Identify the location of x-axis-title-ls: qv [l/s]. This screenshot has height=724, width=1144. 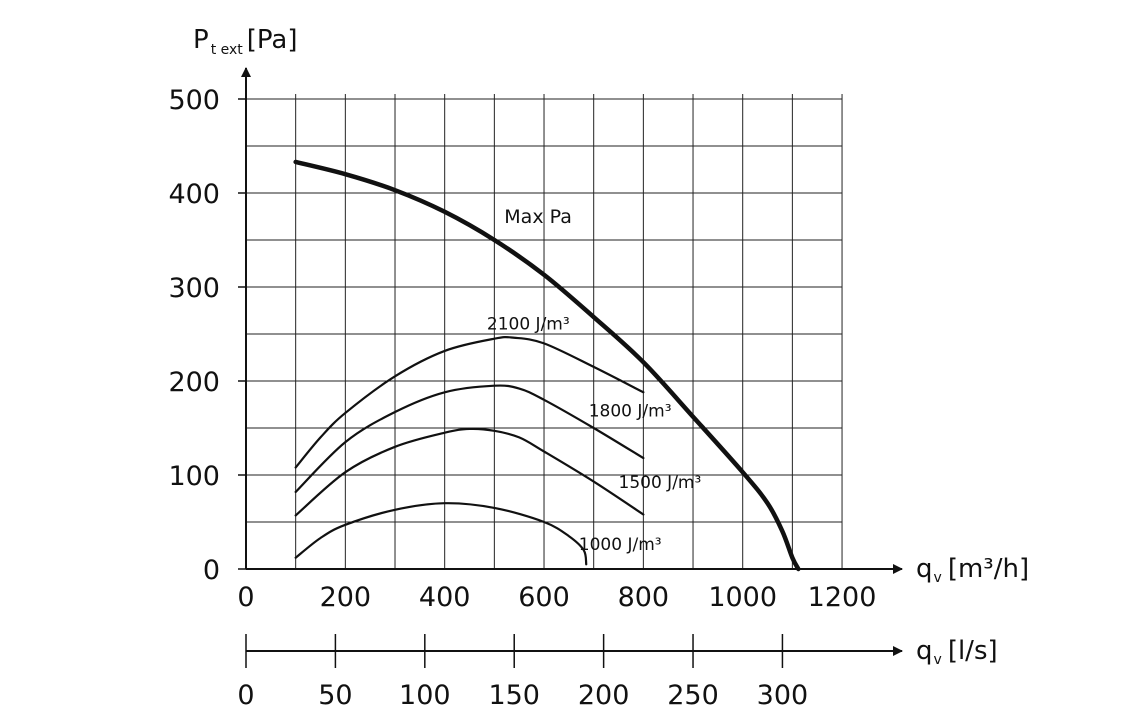
(957, 652).